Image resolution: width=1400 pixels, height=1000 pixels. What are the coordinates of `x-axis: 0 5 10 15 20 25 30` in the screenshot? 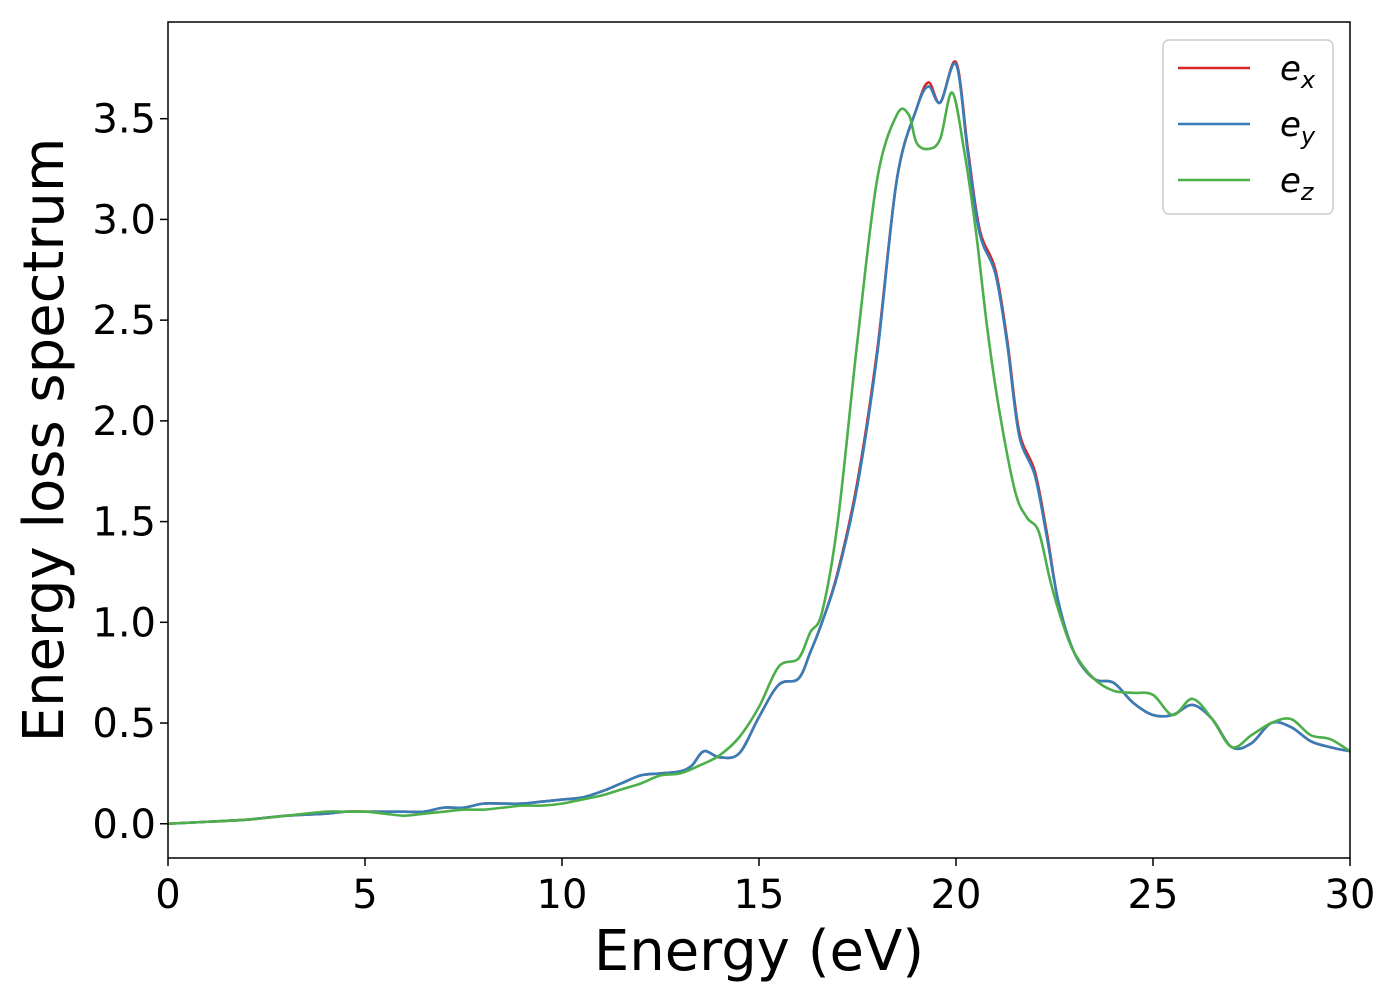 It's located at (765, 888).